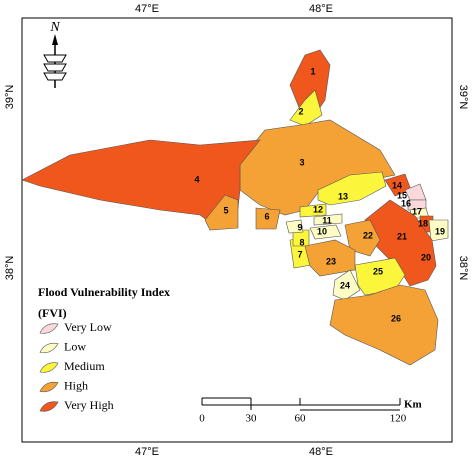  Describe the element at coordinates (299, 254) in the screenshot. I see `region-label: 7` at that location.